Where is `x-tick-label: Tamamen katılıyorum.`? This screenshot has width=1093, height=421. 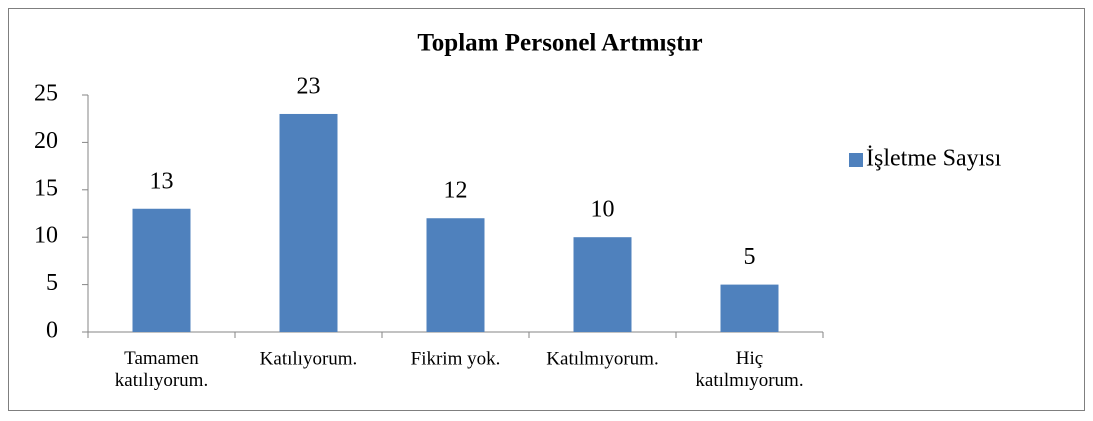
x-tick-label: Tamamen katılıyorum. is located at coordinates (161, 369).